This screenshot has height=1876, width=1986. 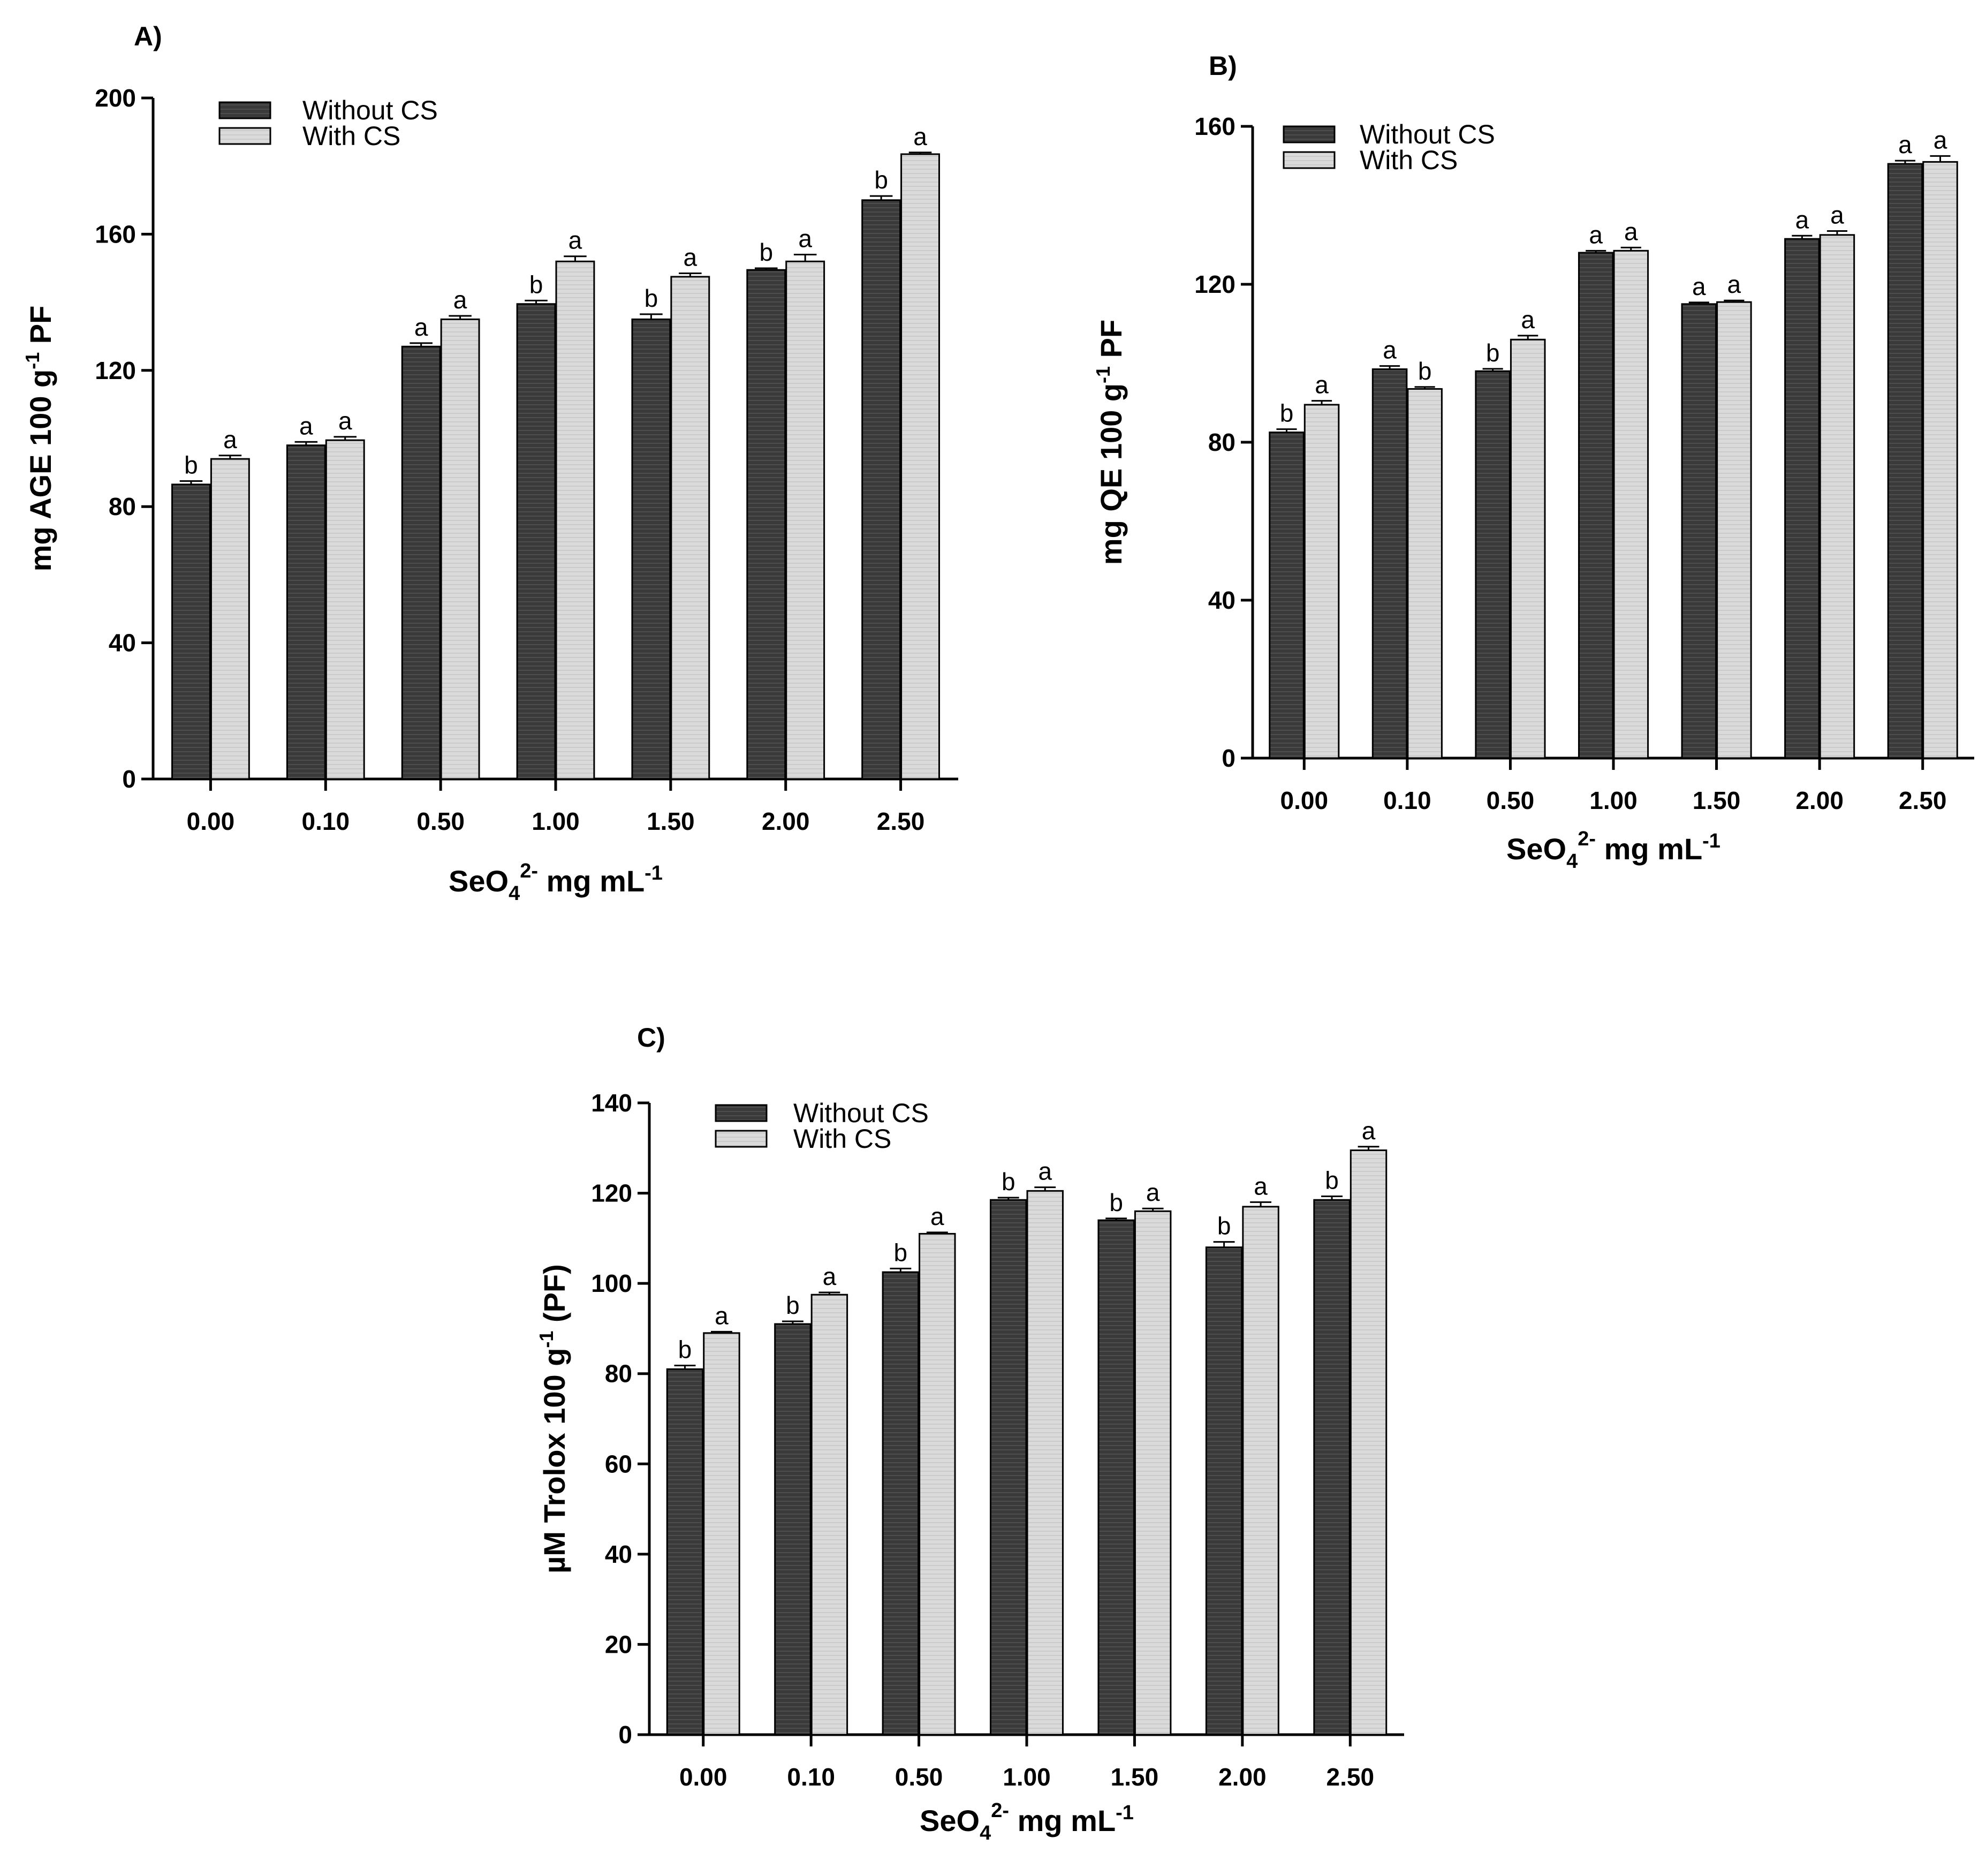 What do you see at coordinates (618, 1644) in the screenshot?
I see `y-tick-label: 20` at bounding box center [618, 1644].